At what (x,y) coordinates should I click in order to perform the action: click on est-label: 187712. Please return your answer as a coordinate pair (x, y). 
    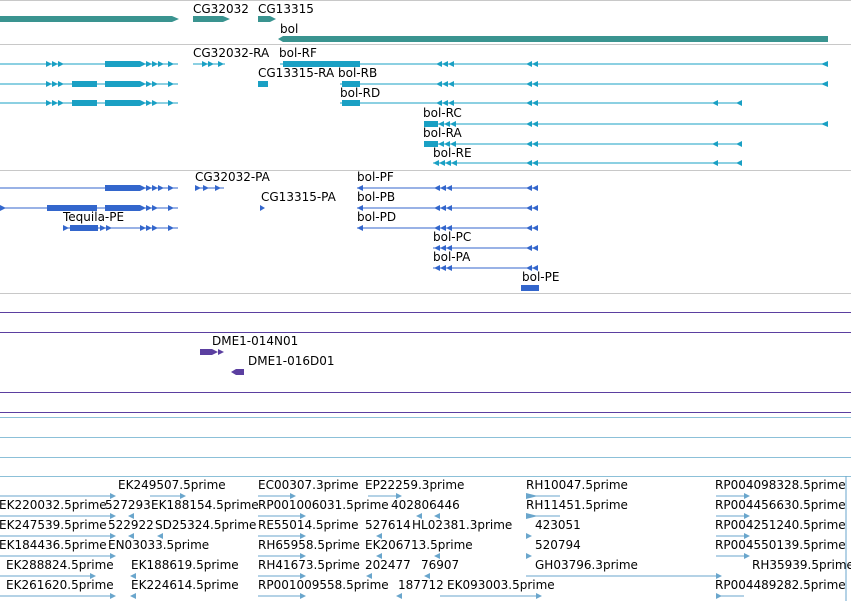
    Looking at the image, I should click on (421, 585).